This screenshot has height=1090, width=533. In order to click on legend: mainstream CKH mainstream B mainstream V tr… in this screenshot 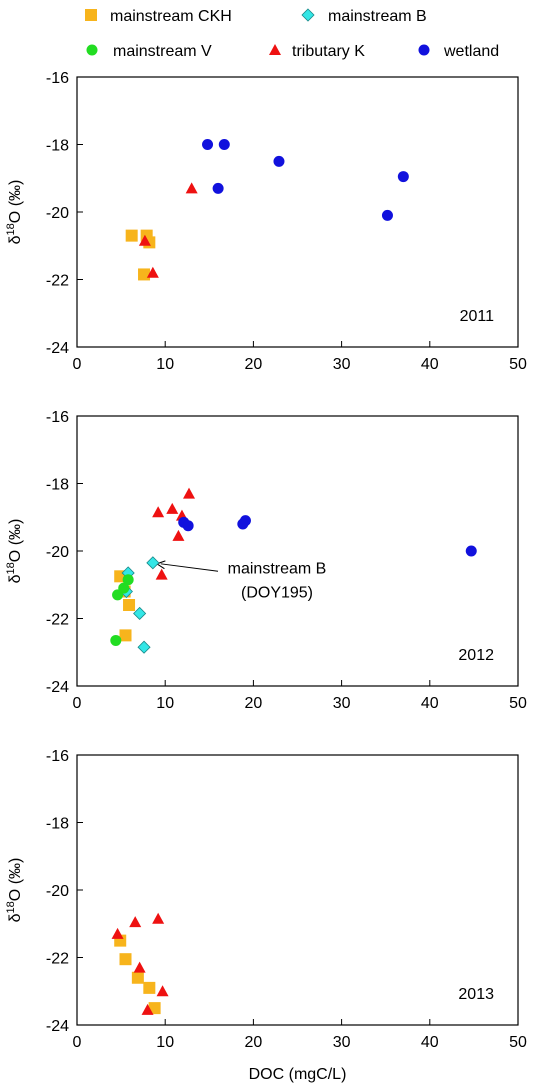, I will do `click(292, 34)`.